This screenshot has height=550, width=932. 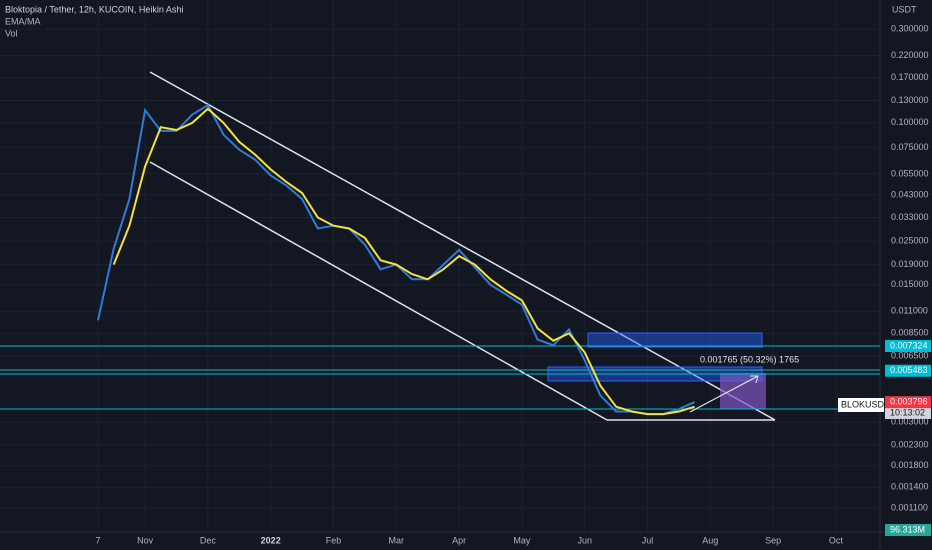 I want to click on x-tick-label: 7, so click(x=97, y=540).